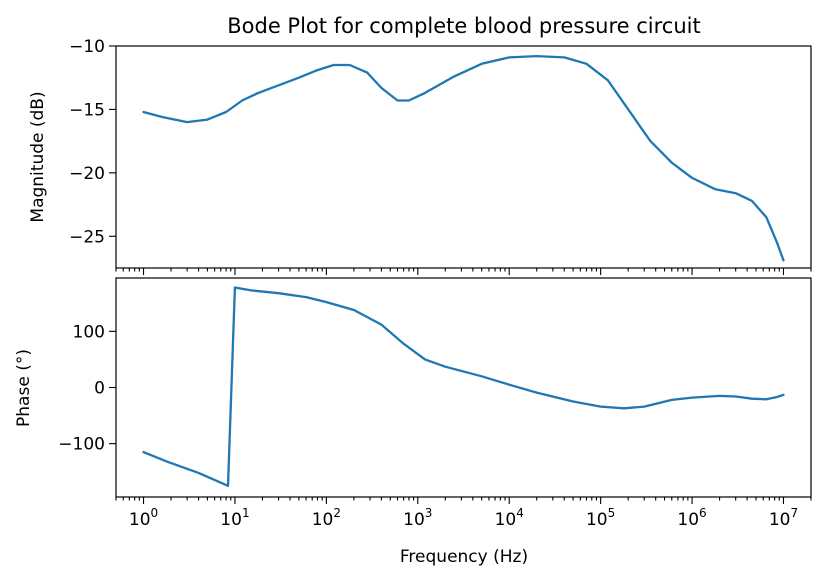  What do you see at coordinates (234, 518) in the screenshot?
I see `x-tick-label: 10¹` at bounding box center [234, 518].